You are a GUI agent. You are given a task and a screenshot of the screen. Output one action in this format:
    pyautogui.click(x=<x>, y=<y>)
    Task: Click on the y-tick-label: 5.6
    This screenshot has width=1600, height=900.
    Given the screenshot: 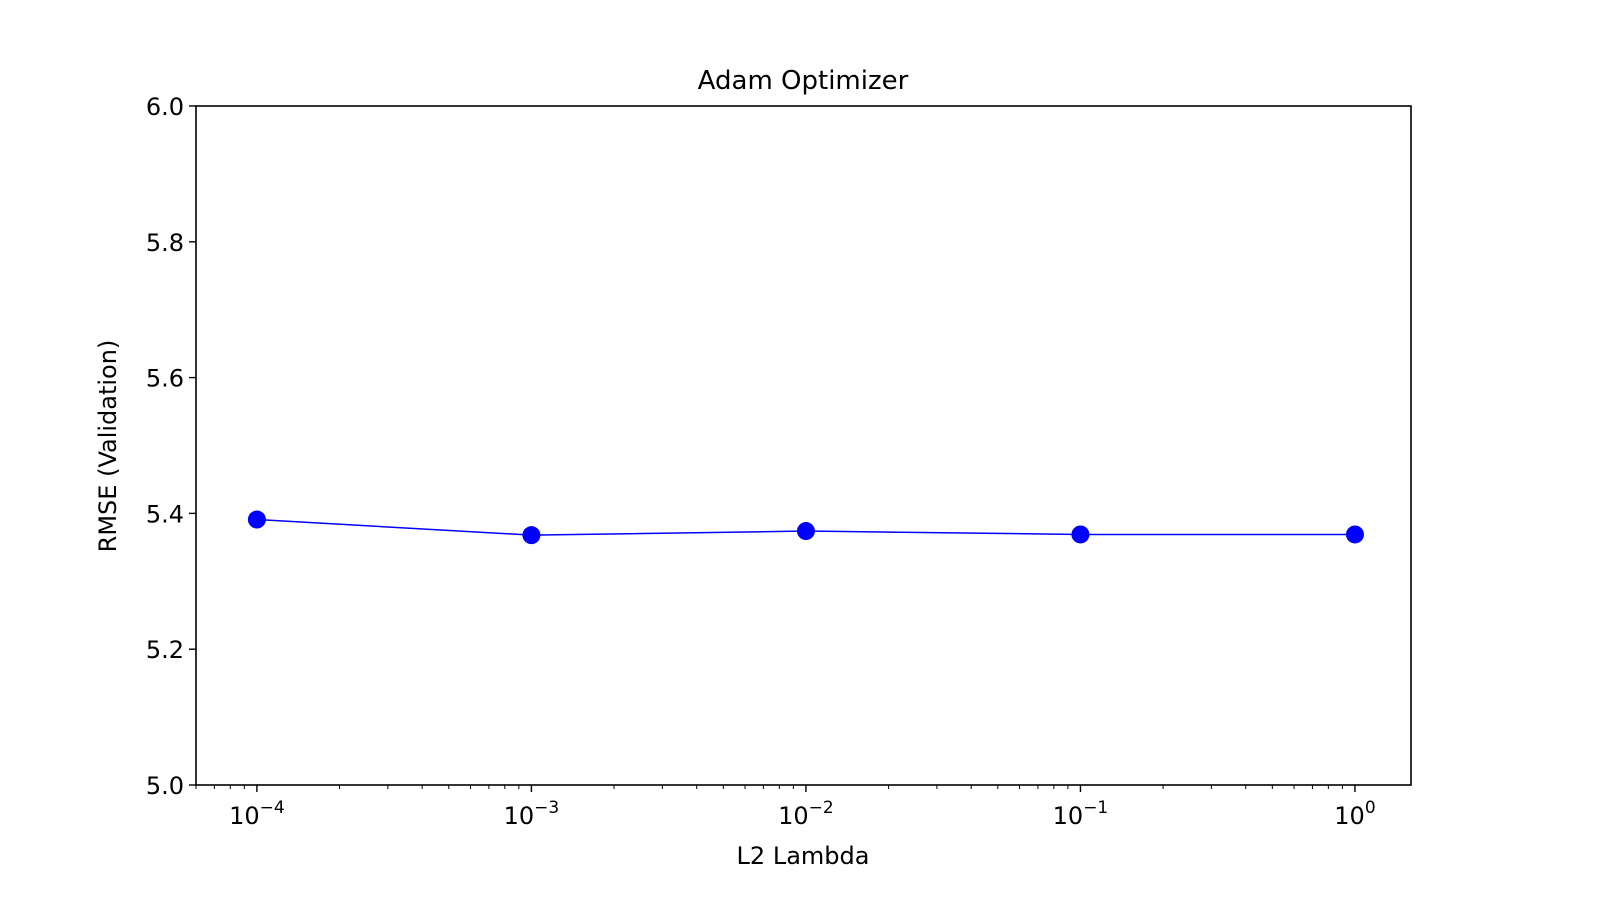 What is the action you would take?
    pyautogui.click(x=165, y=379)
    